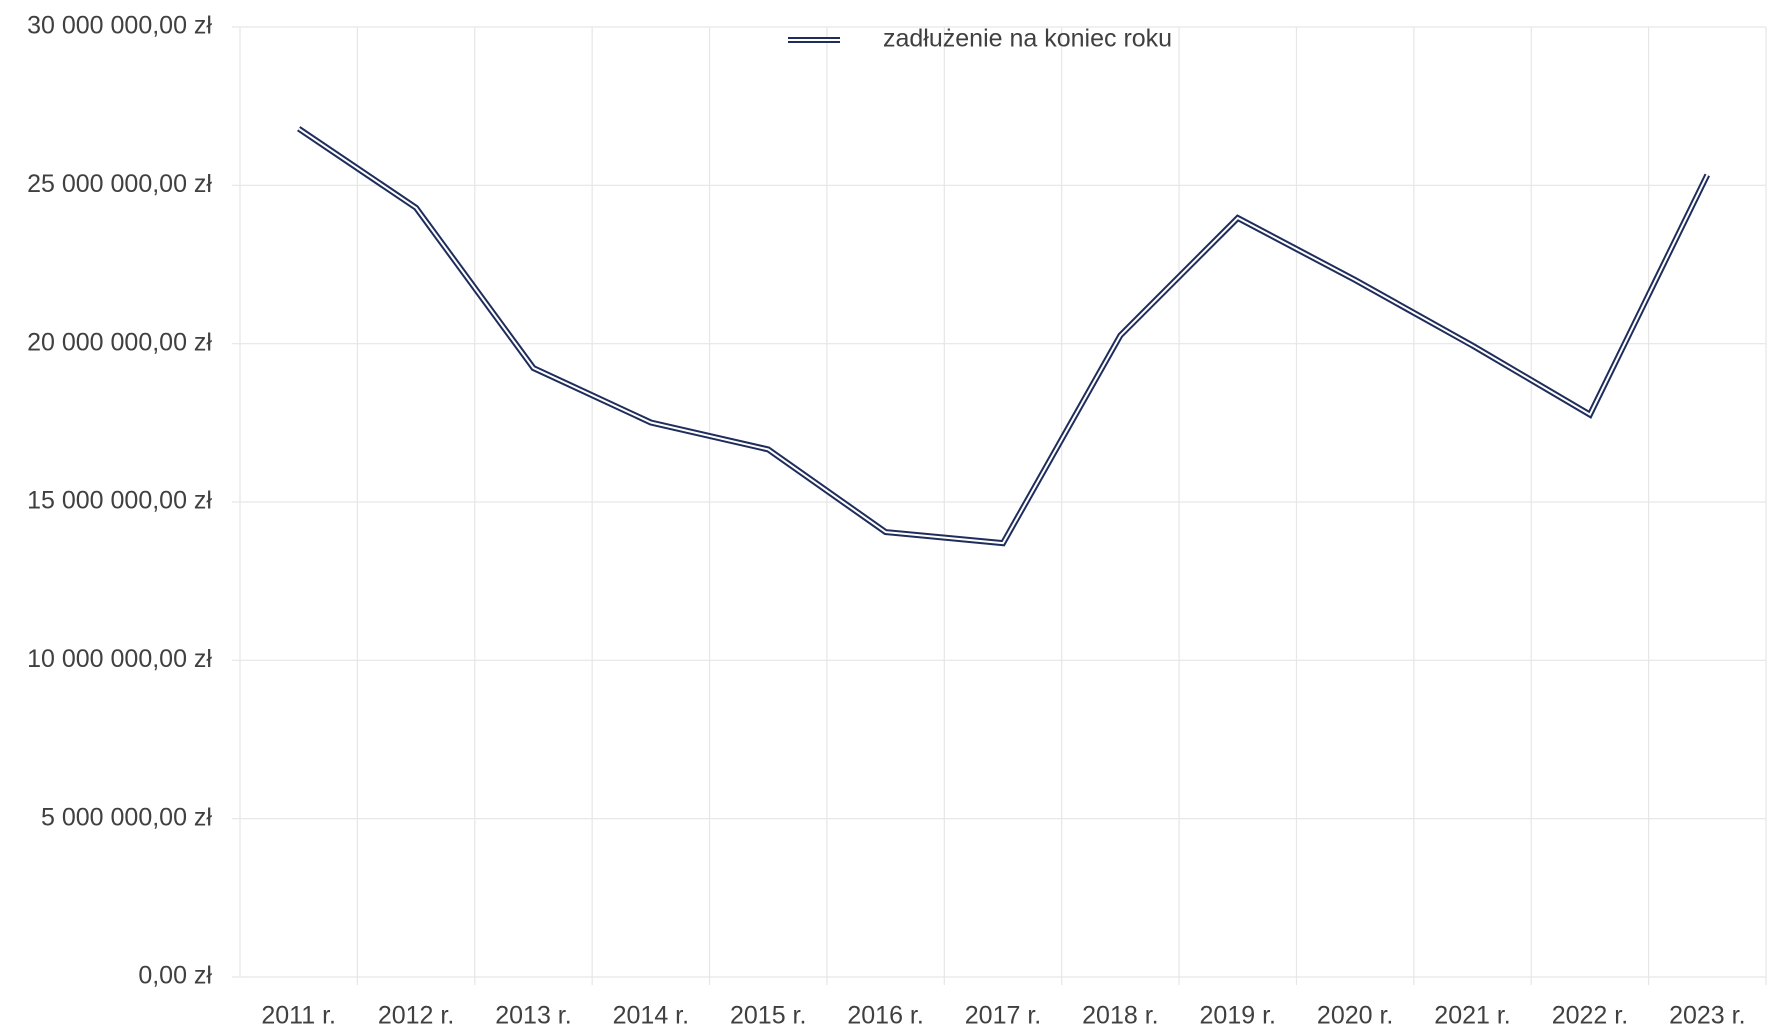 The height and width of the screenshot is (1032, 1772). Describe the element at coordinates (1707, 1016) in the screenshot. I see `x-tick-label: 2023 r.` at that location.